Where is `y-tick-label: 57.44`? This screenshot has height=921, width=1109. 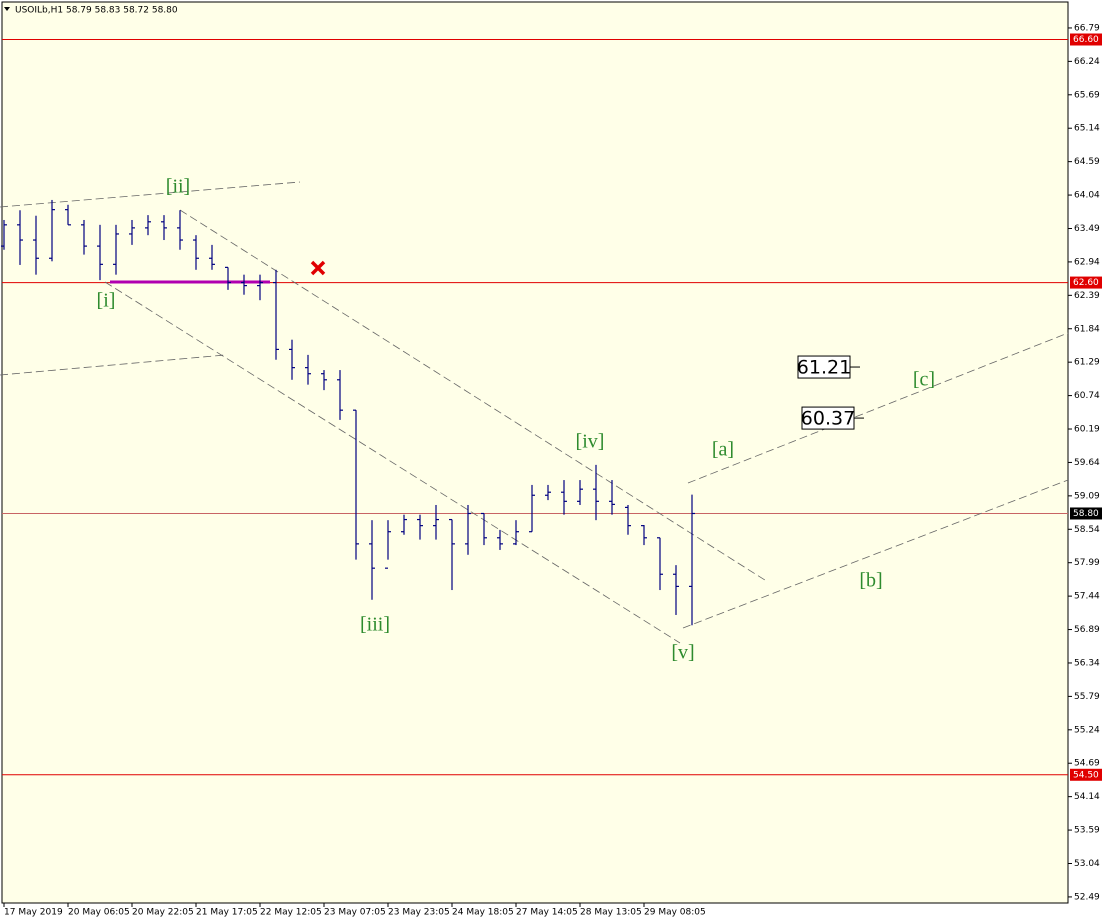
y-tick-label: 57.44 is located at coordinates (1087, 597).